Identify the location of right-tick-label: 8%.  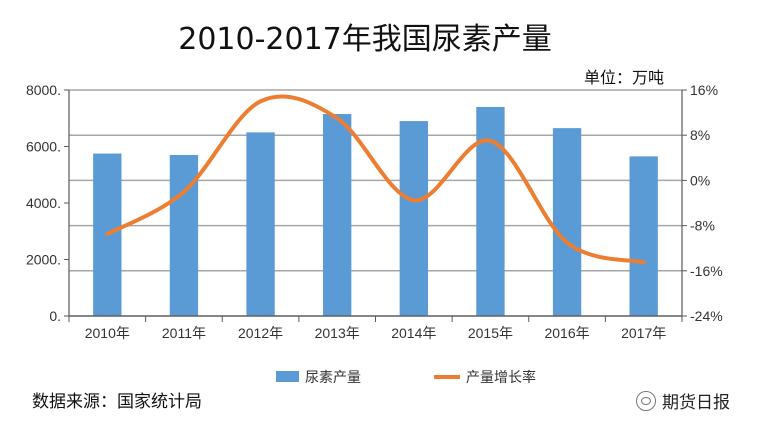
(700, 135).